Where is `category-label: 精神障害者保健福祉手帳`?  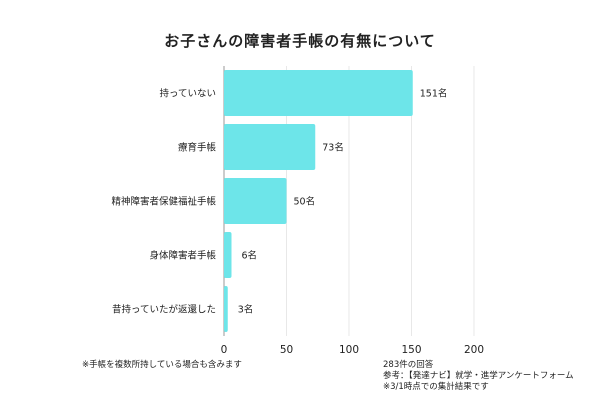 category-label: 精神障害者保健福祉手帳 is located at coordinates (163, 202).